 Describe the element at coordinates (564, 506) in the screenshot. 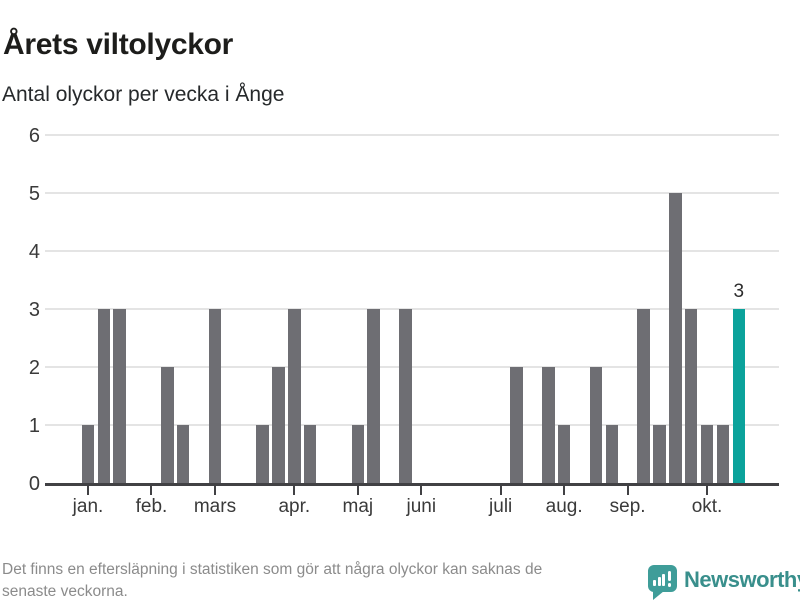

I see `x-axis-month-label: aug.` at that location.